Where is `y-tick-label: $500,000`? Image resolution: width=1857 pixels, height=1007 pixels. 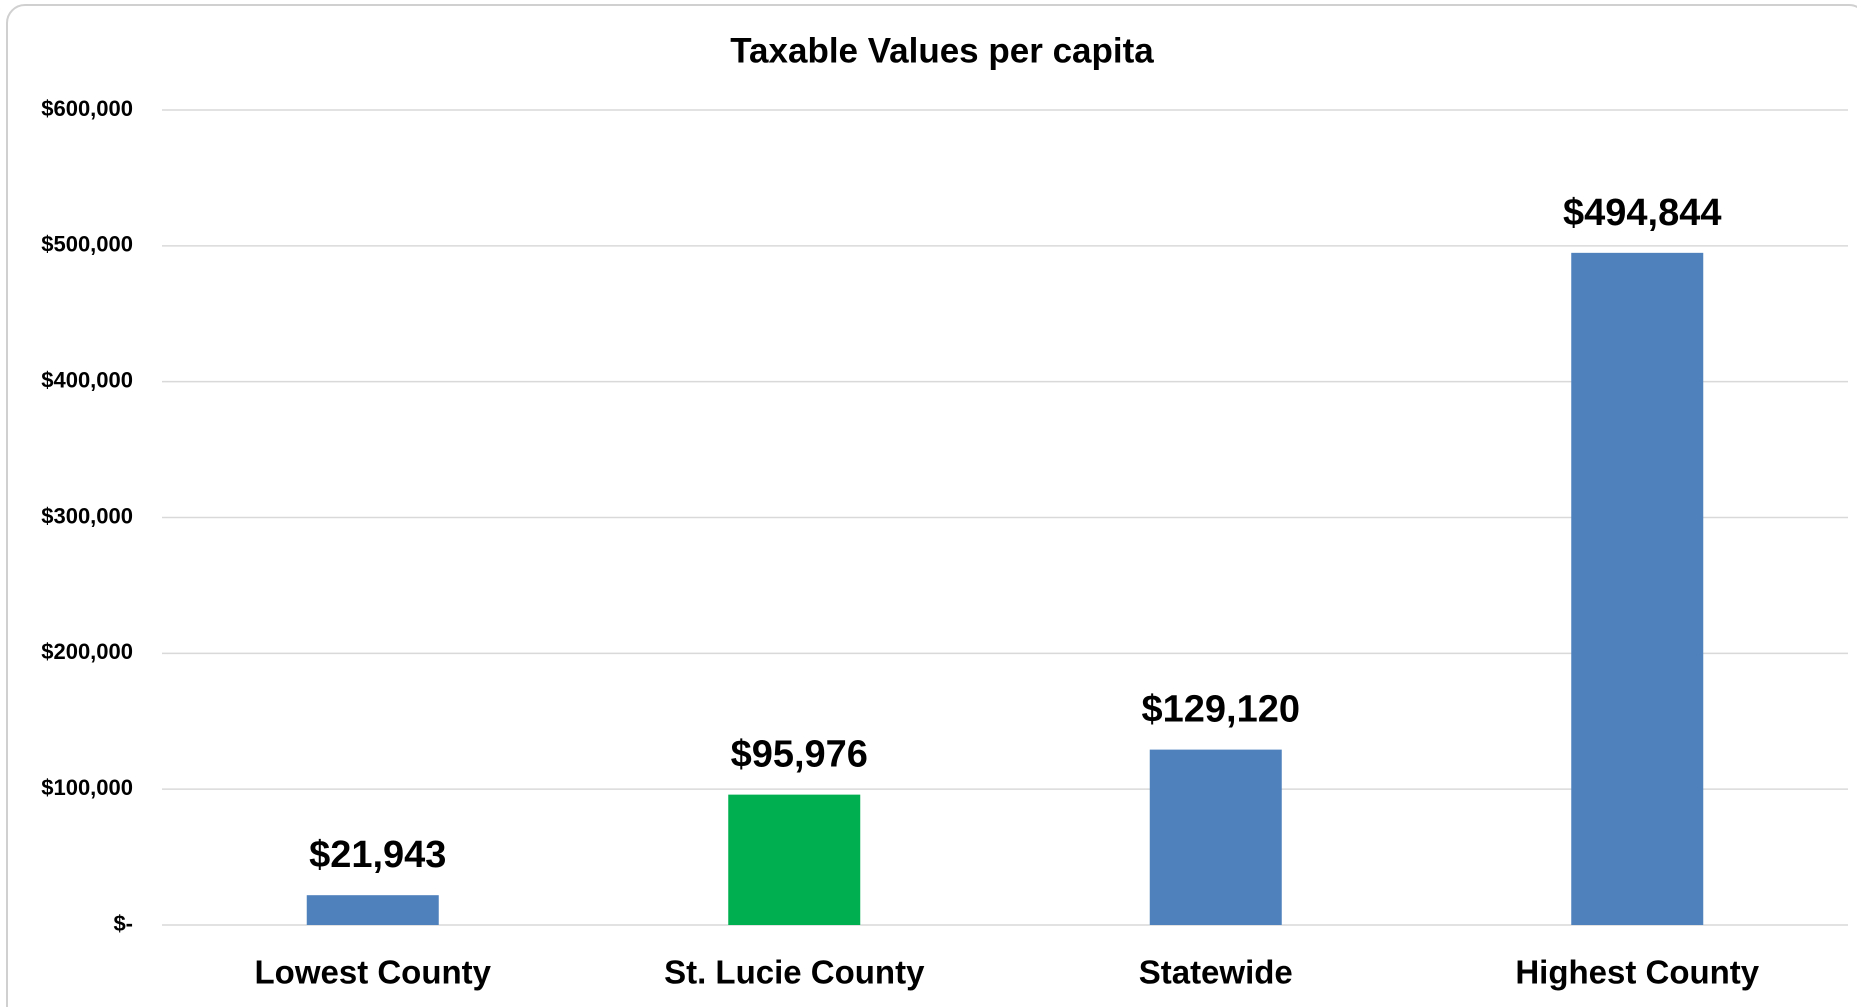
y-tick-label: $500,000 is located at coordinates (87, 244).